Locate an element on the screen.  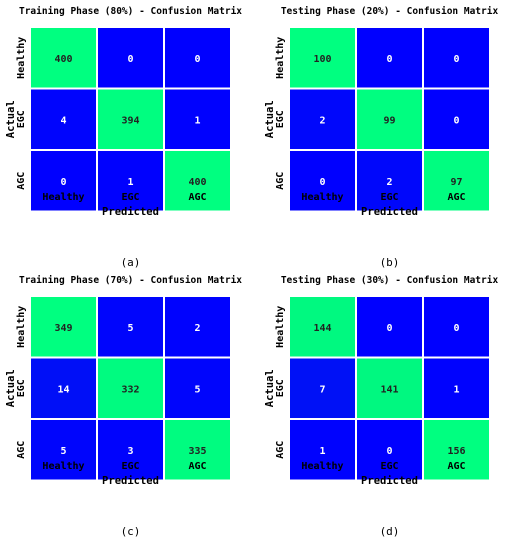
cell-value-label: 141 is located at coordinates (389, 389).